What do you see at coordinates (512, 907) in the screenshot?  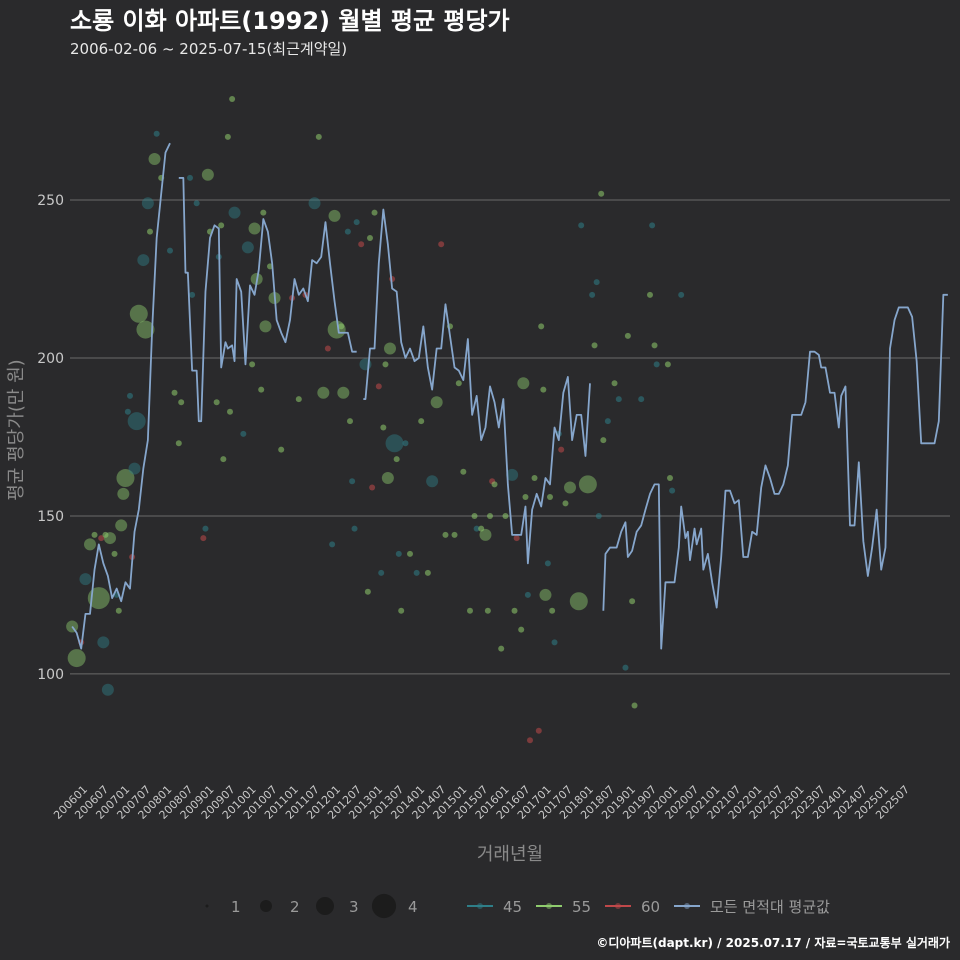 I see `color-legend-label-45: 45` at bounding box center [512, 907].